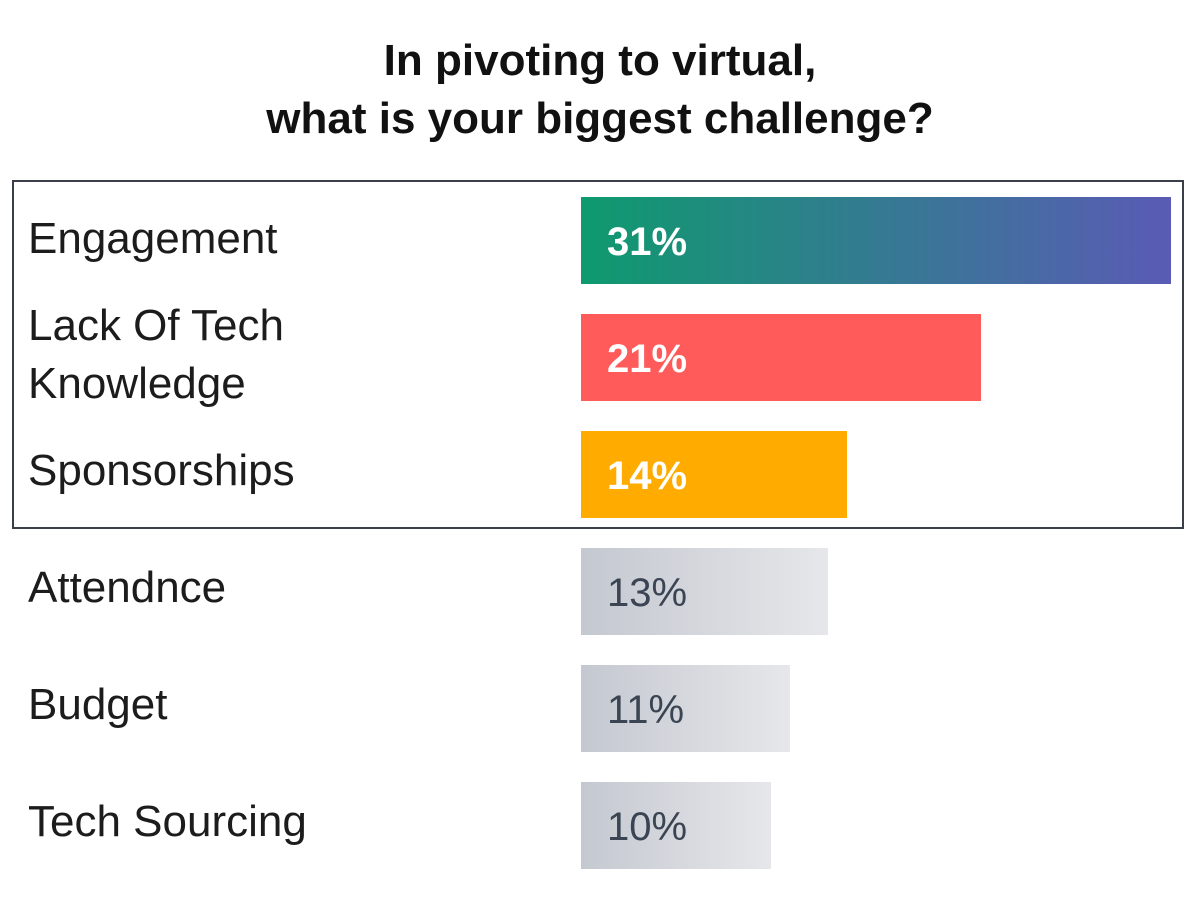  I want to click on bar-value-label: 13%, so click(647, 593).